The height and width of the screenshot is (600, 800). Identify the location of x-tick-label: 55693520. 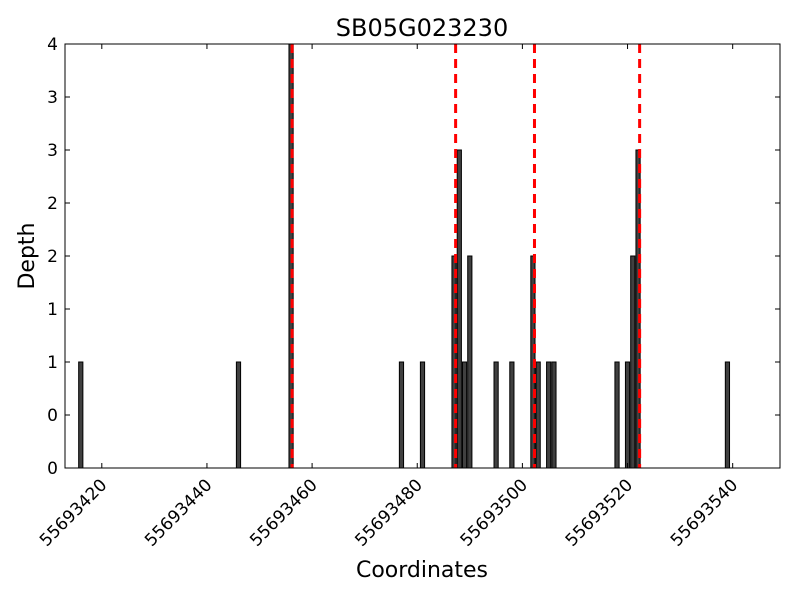
(599, 512).